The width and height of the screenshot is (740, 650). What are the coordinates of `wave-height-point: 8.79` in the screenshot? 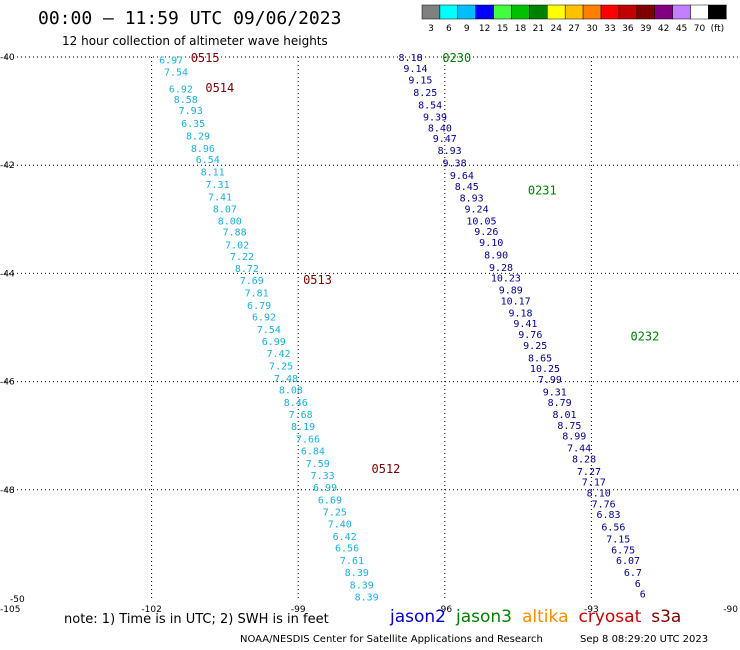 It's located at (560, 403).